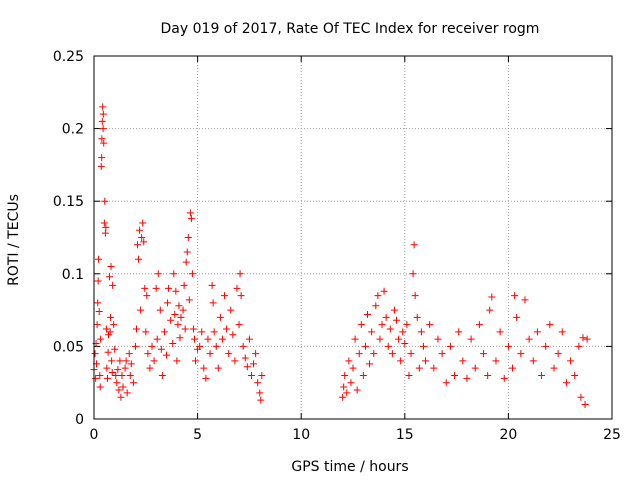 This screenshot has width=640, height=480. Describe the element at coordinates (94, 435) in the screenshot. I see `x-tick-label: 0` at that location.